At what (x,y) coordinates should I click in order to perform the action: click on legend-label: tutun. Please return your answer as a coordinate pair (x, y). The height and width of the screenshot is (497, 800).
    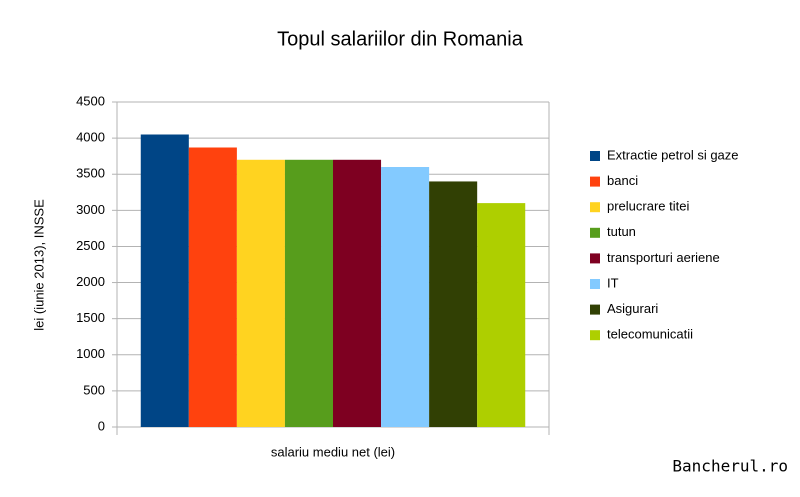
    Looking at the image, I should click on (621, 231).